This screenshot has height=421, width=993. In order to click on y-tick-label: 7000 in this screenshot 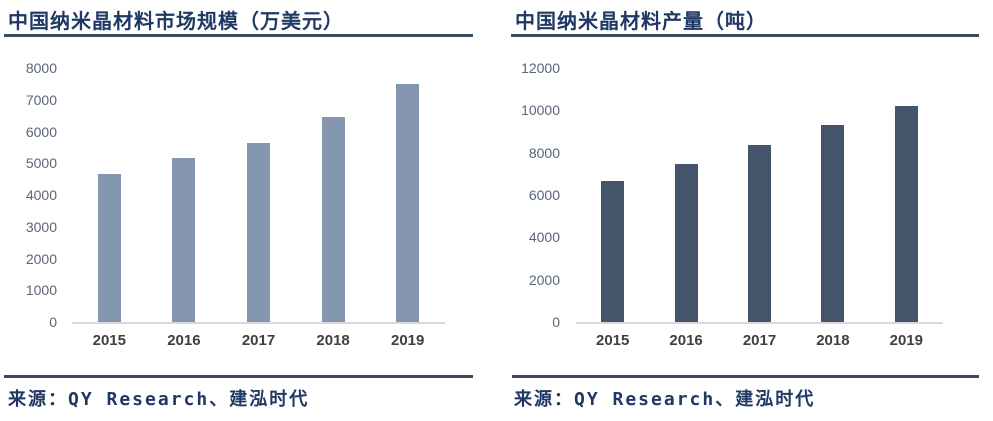, I will do `click(41, 99)`.